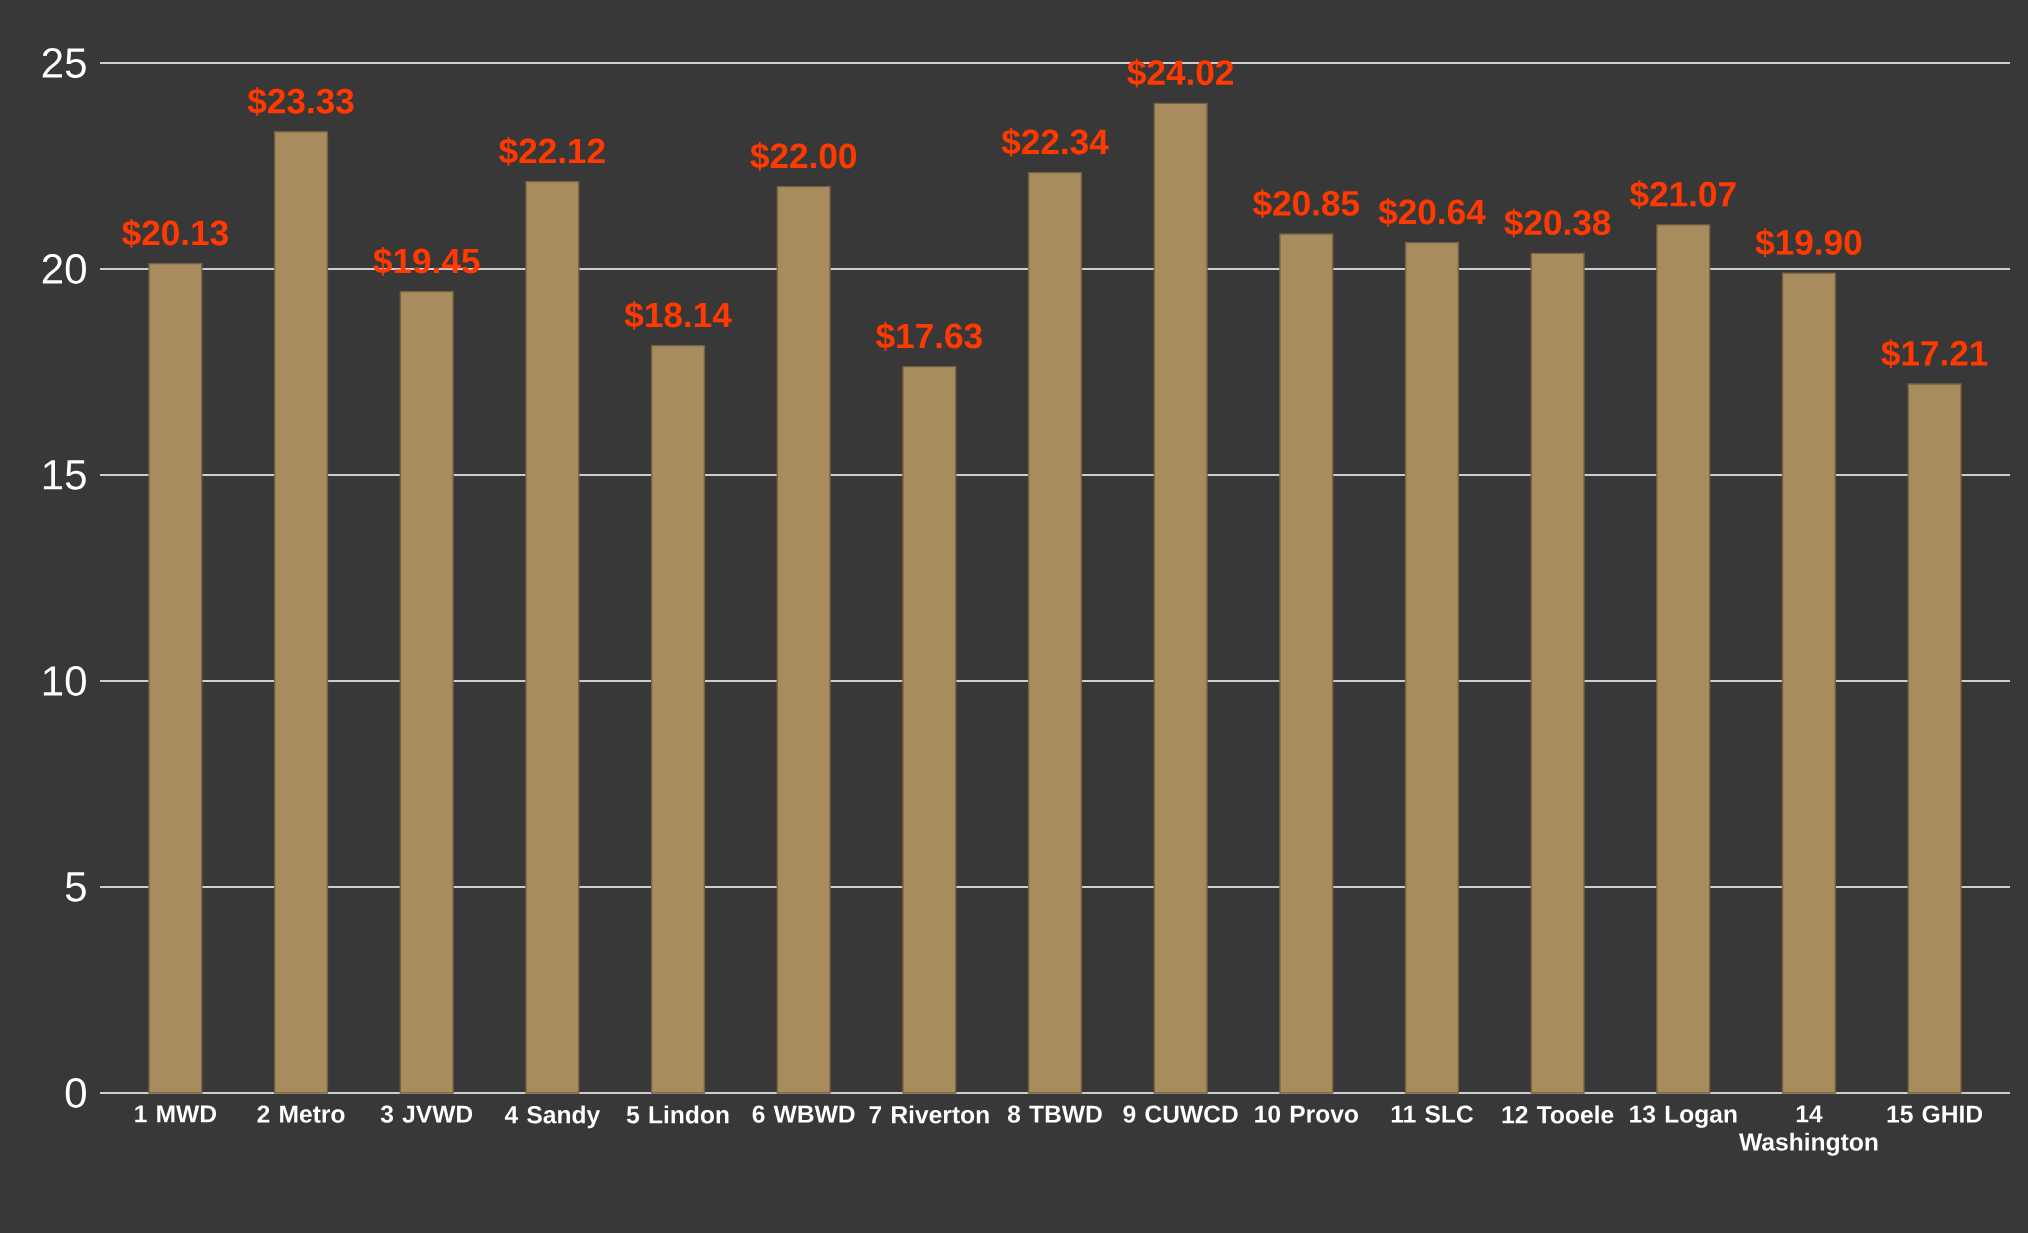 The image size is (2028, 1233). What do you see at coordinates (552, 151) in the screenshot?
I see `data-label: $22.12` at bounding box center [552, 151].